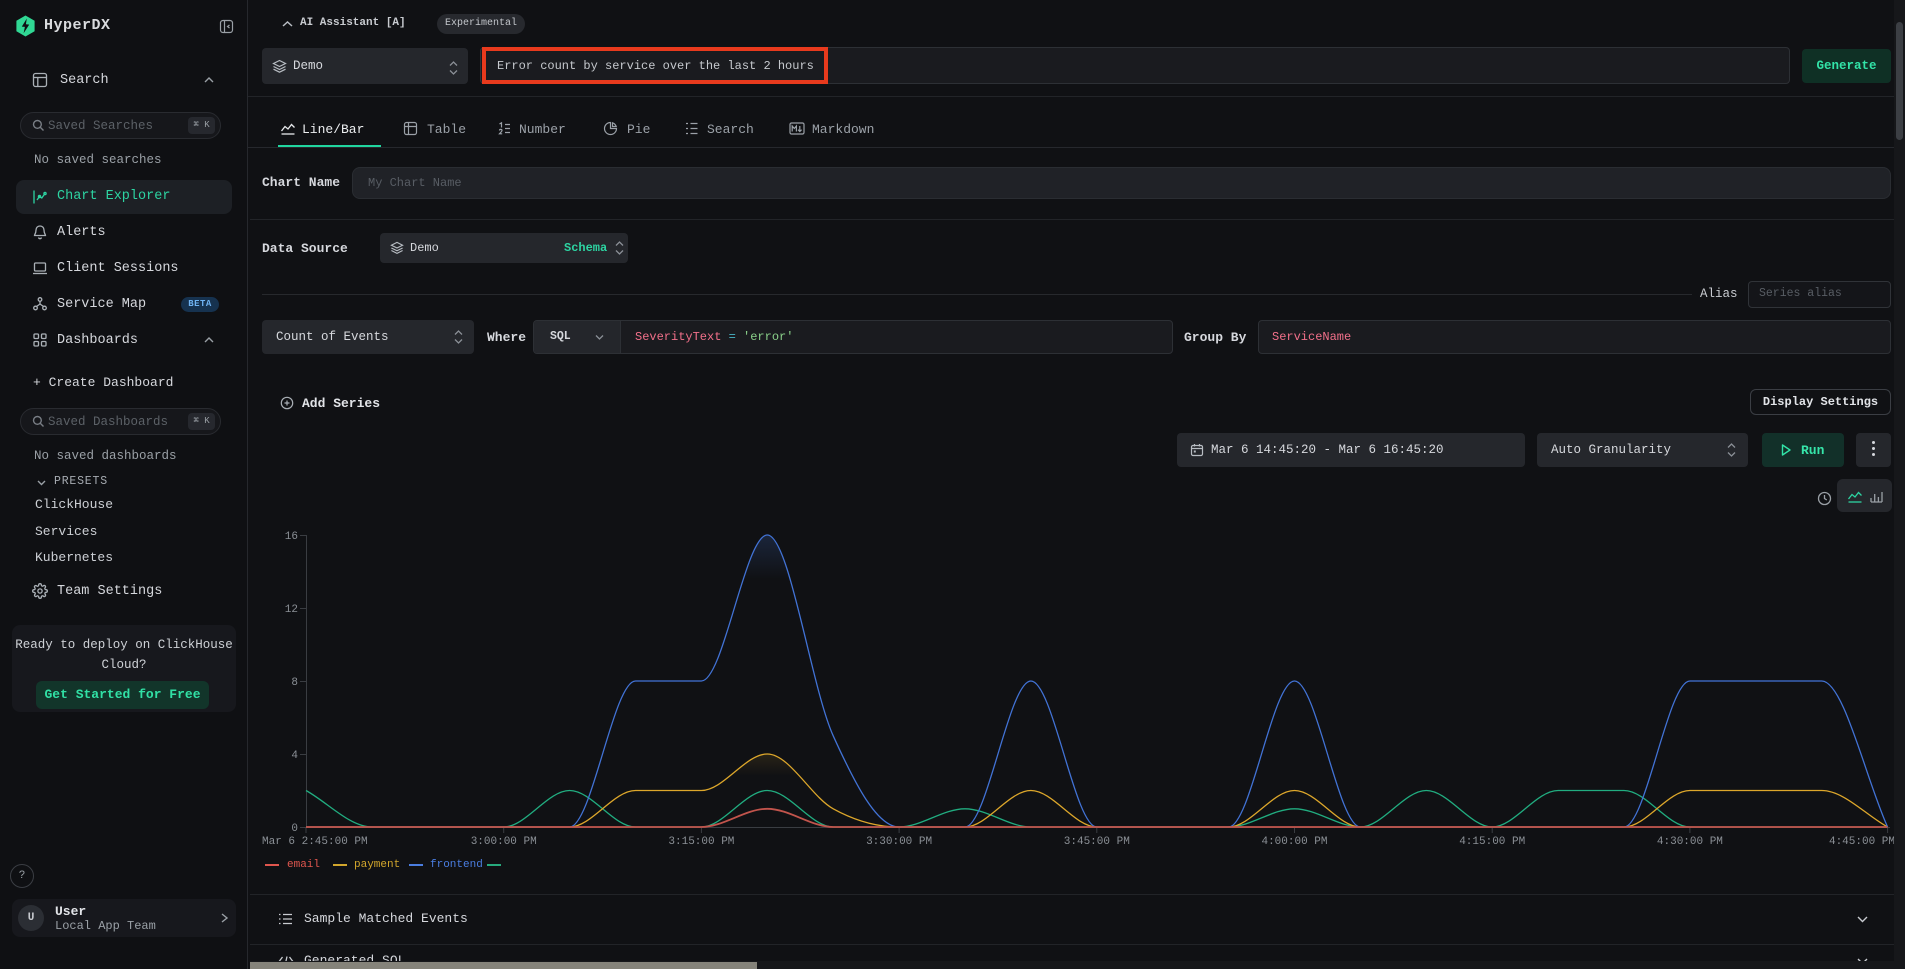 The height and width of the screenshot is (969, 1905). Describe the element at coordinates (899, 842) in the screenshot. I see `svg-text: 3:30:00 PM` at that location.